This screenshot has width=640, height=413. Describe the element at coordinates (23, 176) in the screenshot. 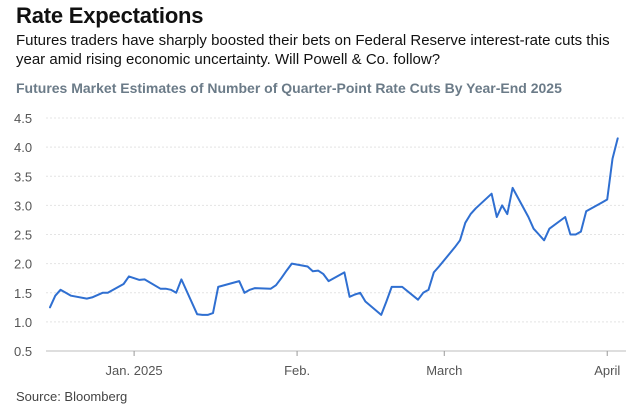

I see `y-tick-label: 3.5` at that location.